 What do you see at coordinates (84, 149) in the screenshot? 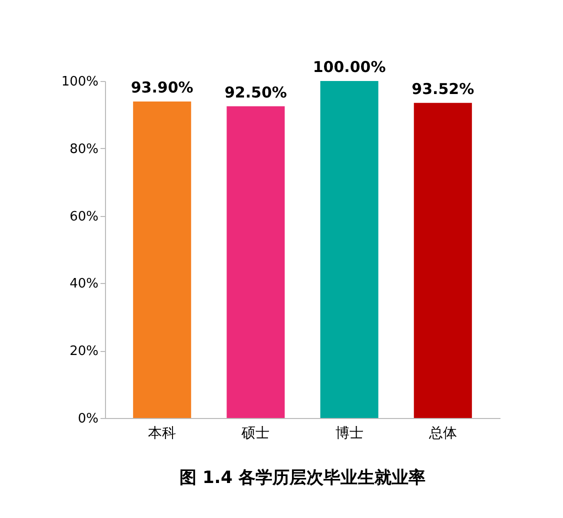
I see `y-tick-label: 80%` at bounding box center [84, 149].